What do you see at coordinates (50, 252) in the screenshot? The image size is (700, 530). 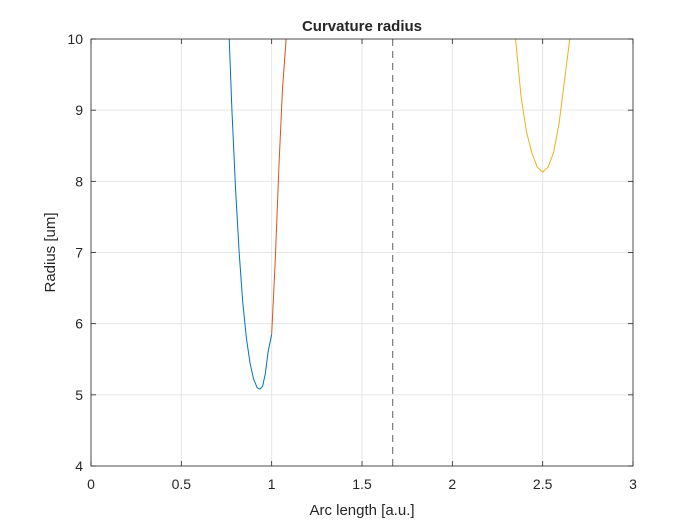 I see `y-axis-label: Radius [um]` at bounding box center [50, 252].